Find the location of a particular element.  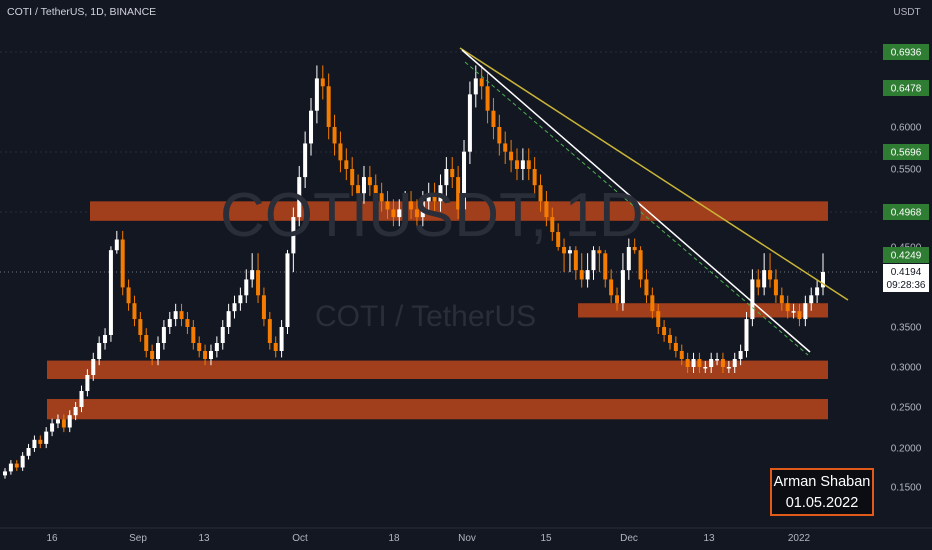

time-tick-label: Nov is located at coordinates (467, 538).